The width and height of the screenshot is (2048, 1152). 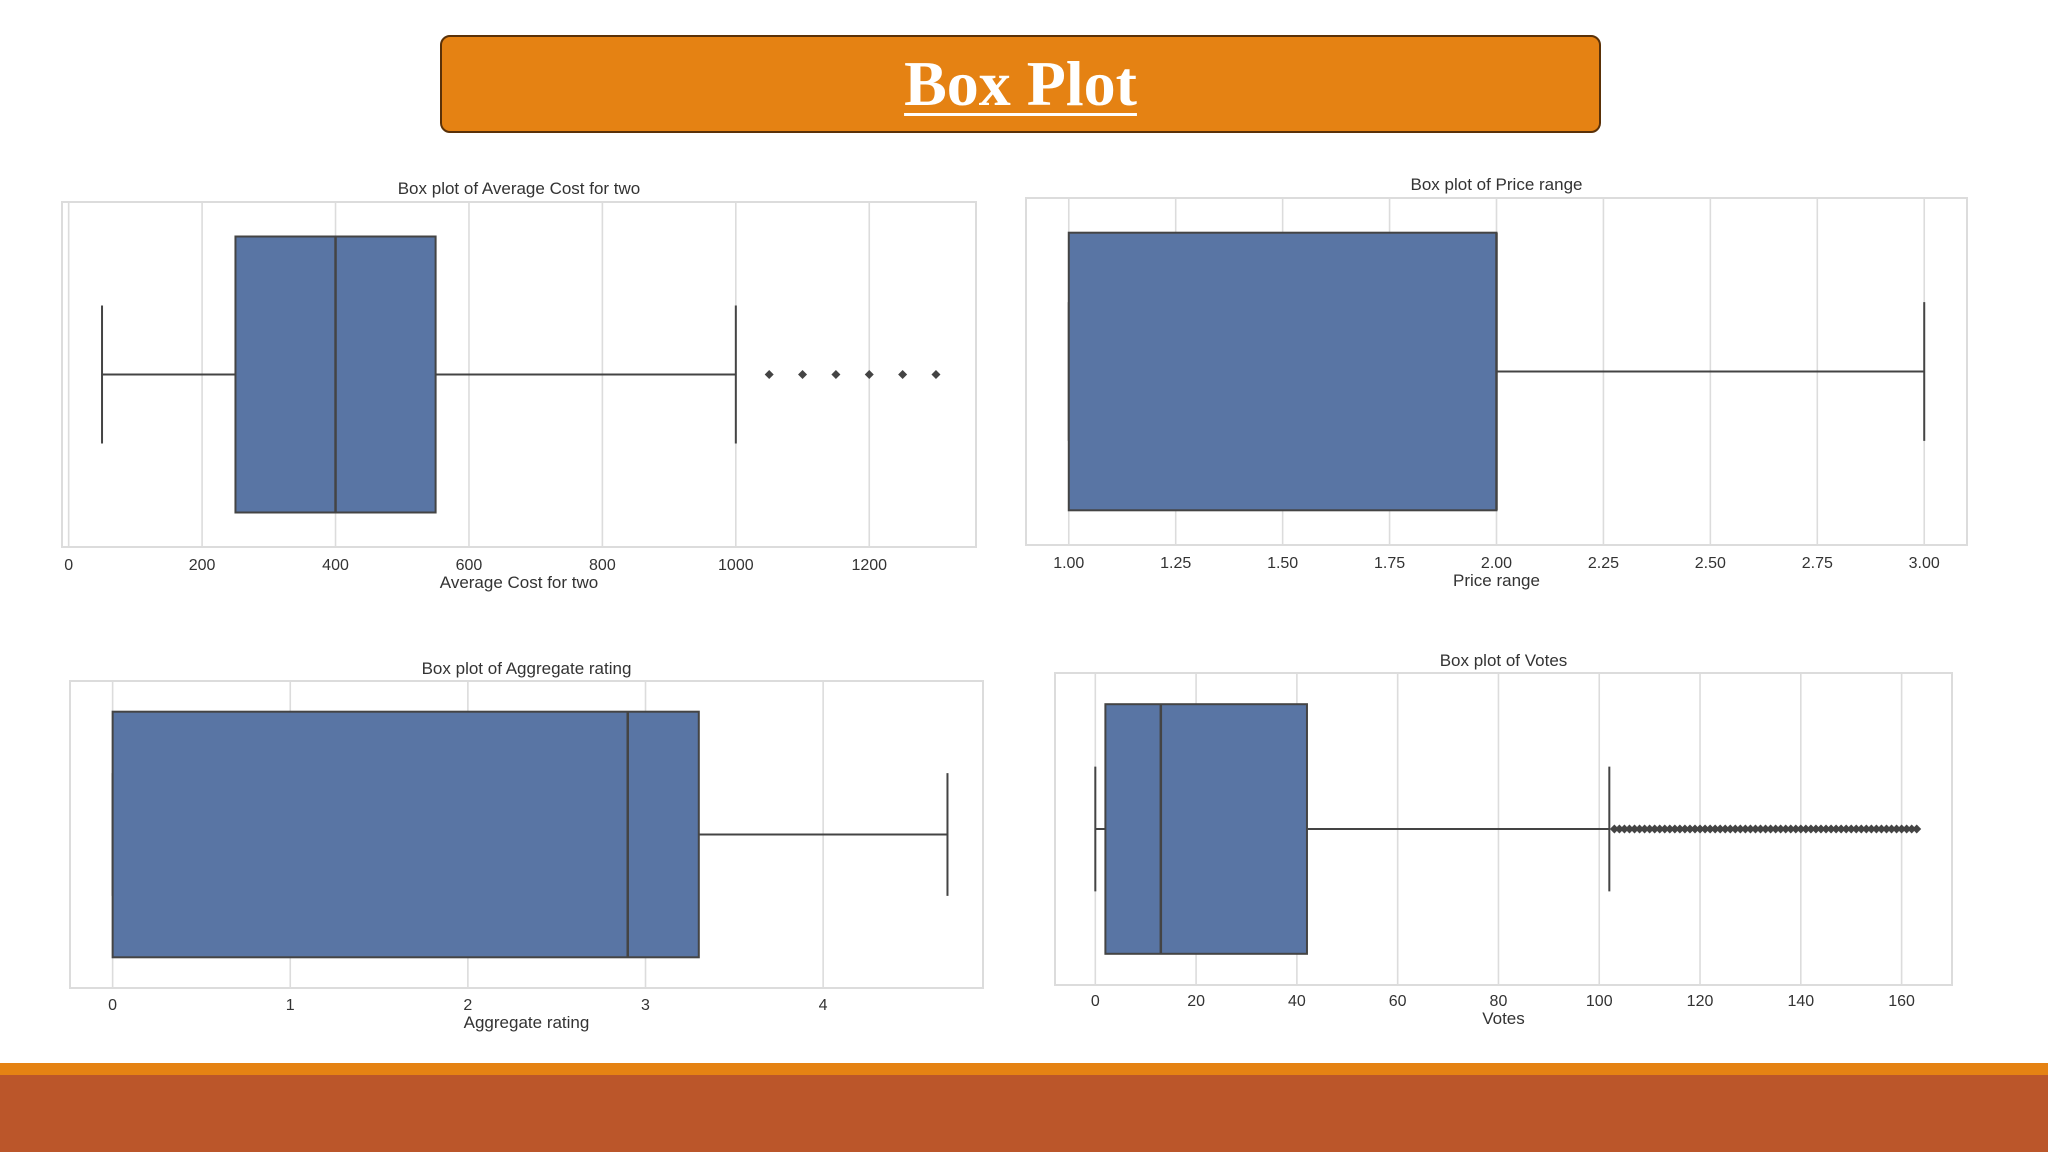 What do you see at coordinates (1024, 1069) in the screenshot?
I see `footer-stripe` at bounding box center [1024, 1069].